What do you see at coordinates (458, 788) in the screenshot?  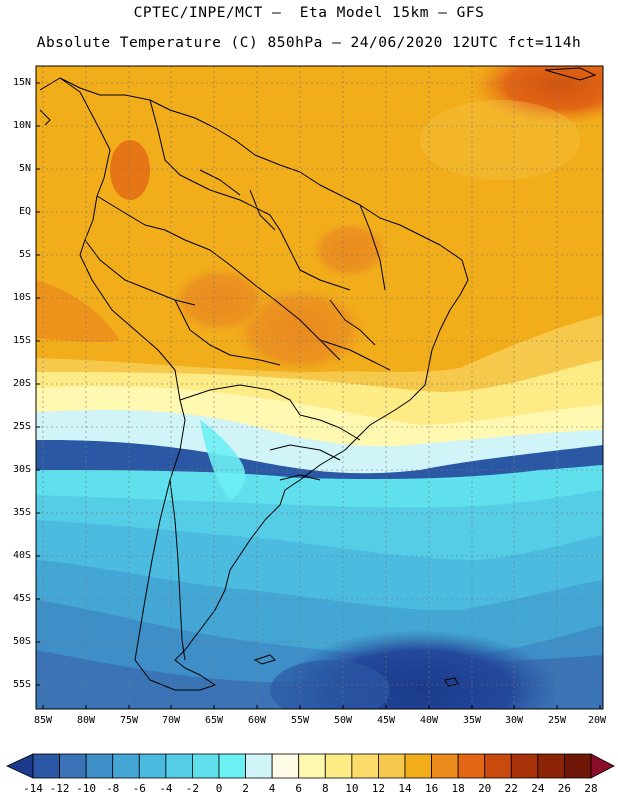 I see `color-bar-label: 18` at bounding box center [458, 788].